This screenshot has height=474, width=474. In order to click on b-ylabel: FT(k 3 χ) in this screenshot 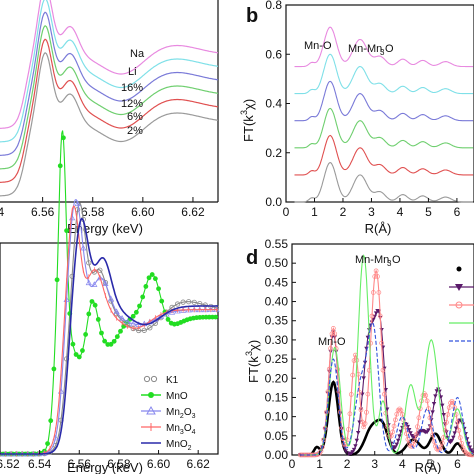, I will do `click(247, 120)`.